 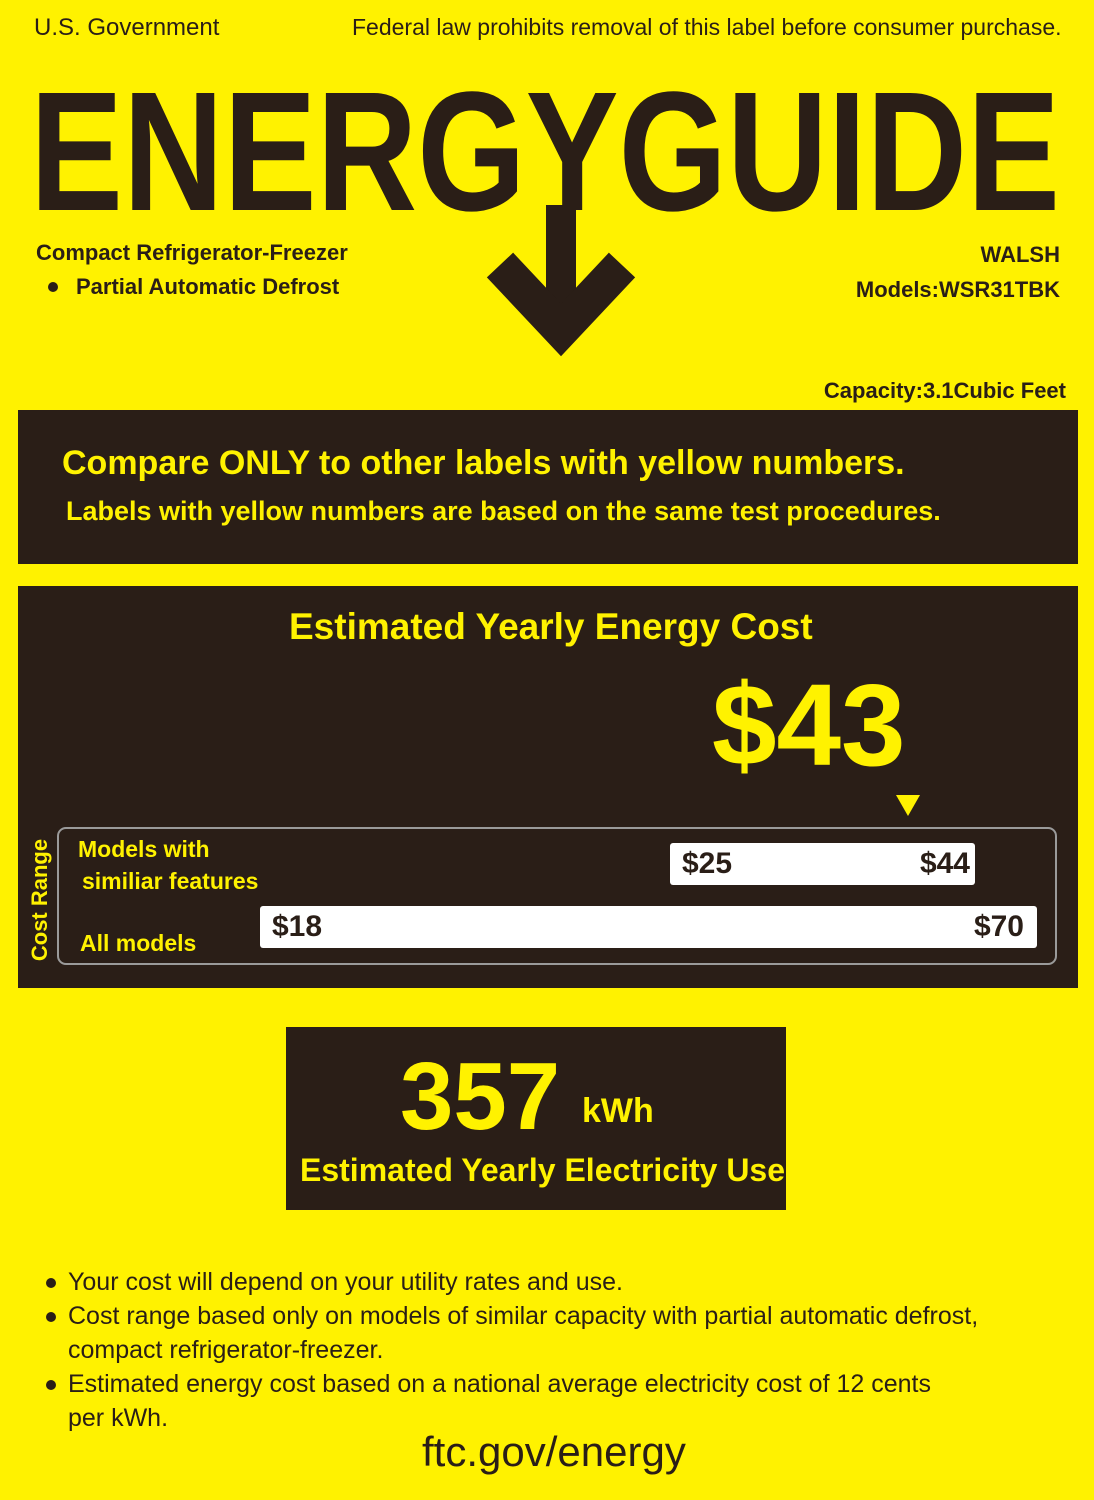 What do you see at coordinates (554, 1451) in the screenshot?
I see `footer-url: ftc.gov/energy` at bounding box center [554, 1451].